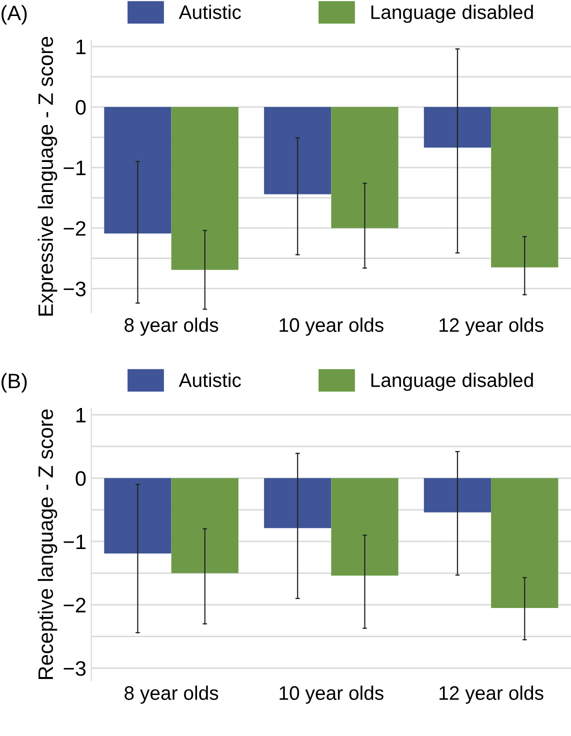 Image resolution: width=571 pixels, height=736 pixels. What do you see at coordinates (14, 382) in the screenshot?
I see `text: (B)` at bounding box center [14, 382].